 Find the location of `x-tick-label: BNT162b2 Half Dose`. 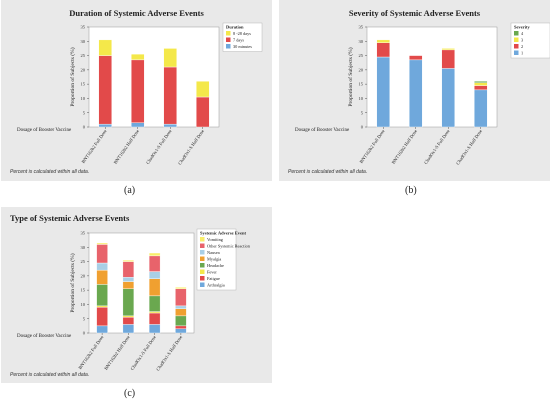

x-tick-label: BNT162b2 Half Dose is located at coordinates (404, 147).